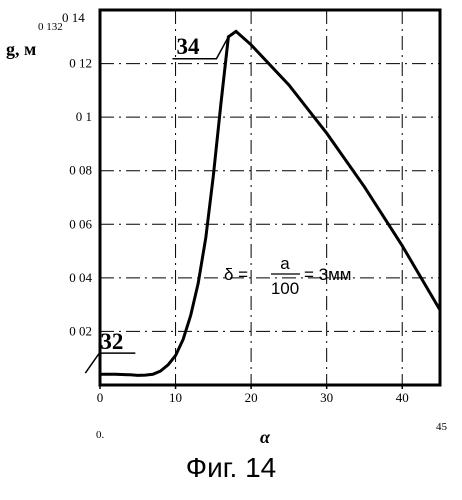 This screenshot has width=462, height=500. I want to click on x-tick-label: 40, so click(402, 397).